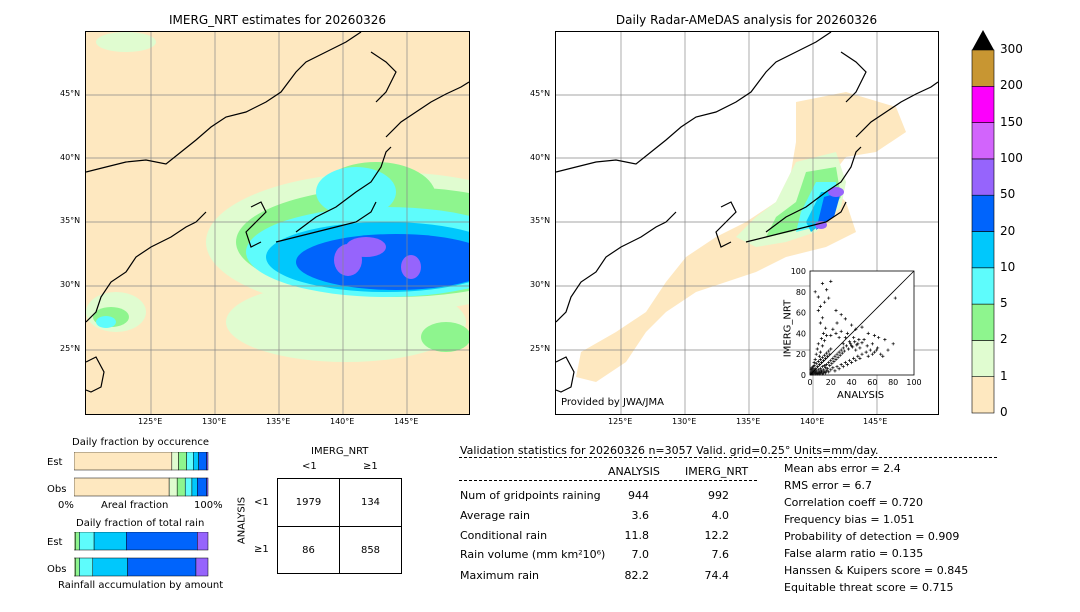 This screenshot has height=612, width=1080. I want to click on right-map-title: Daily Radar-AMeDAS analysis for 20260326, so click(746, 20).